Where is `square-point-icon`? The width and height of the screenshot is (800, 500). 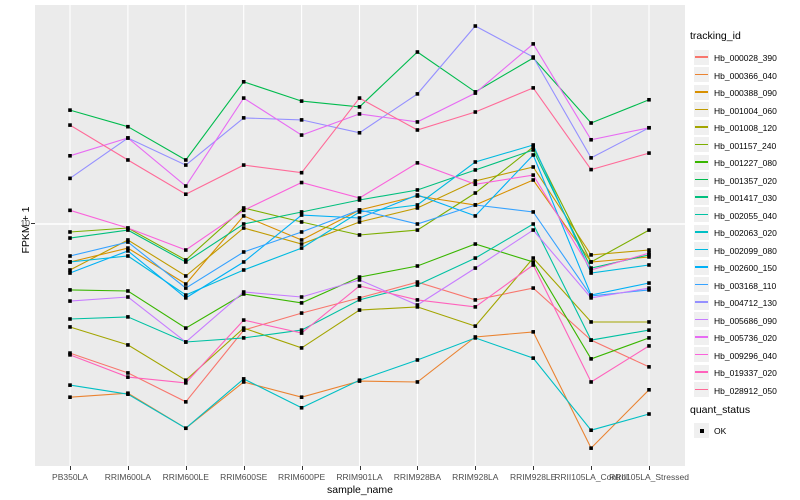 square-point-icon is located at coordinates (701, 430).